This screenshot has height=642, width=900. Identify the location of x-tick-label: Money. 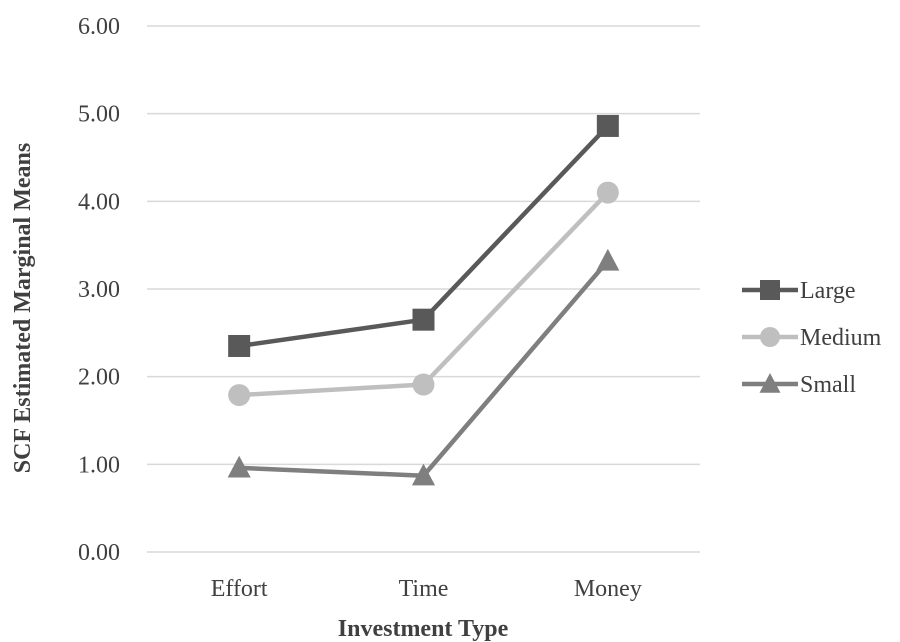
(608, 589).